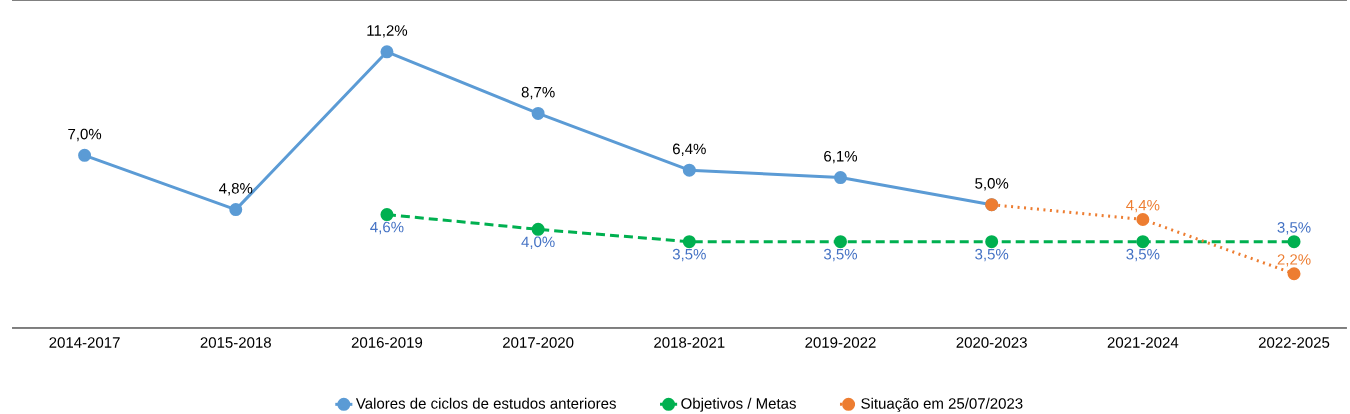 This screenshot has height=414, width=1350. What do you see at coordinates (538, 242) in the screenshot?
I see `data-label: 4,0%` at bounding box center [538, 242].